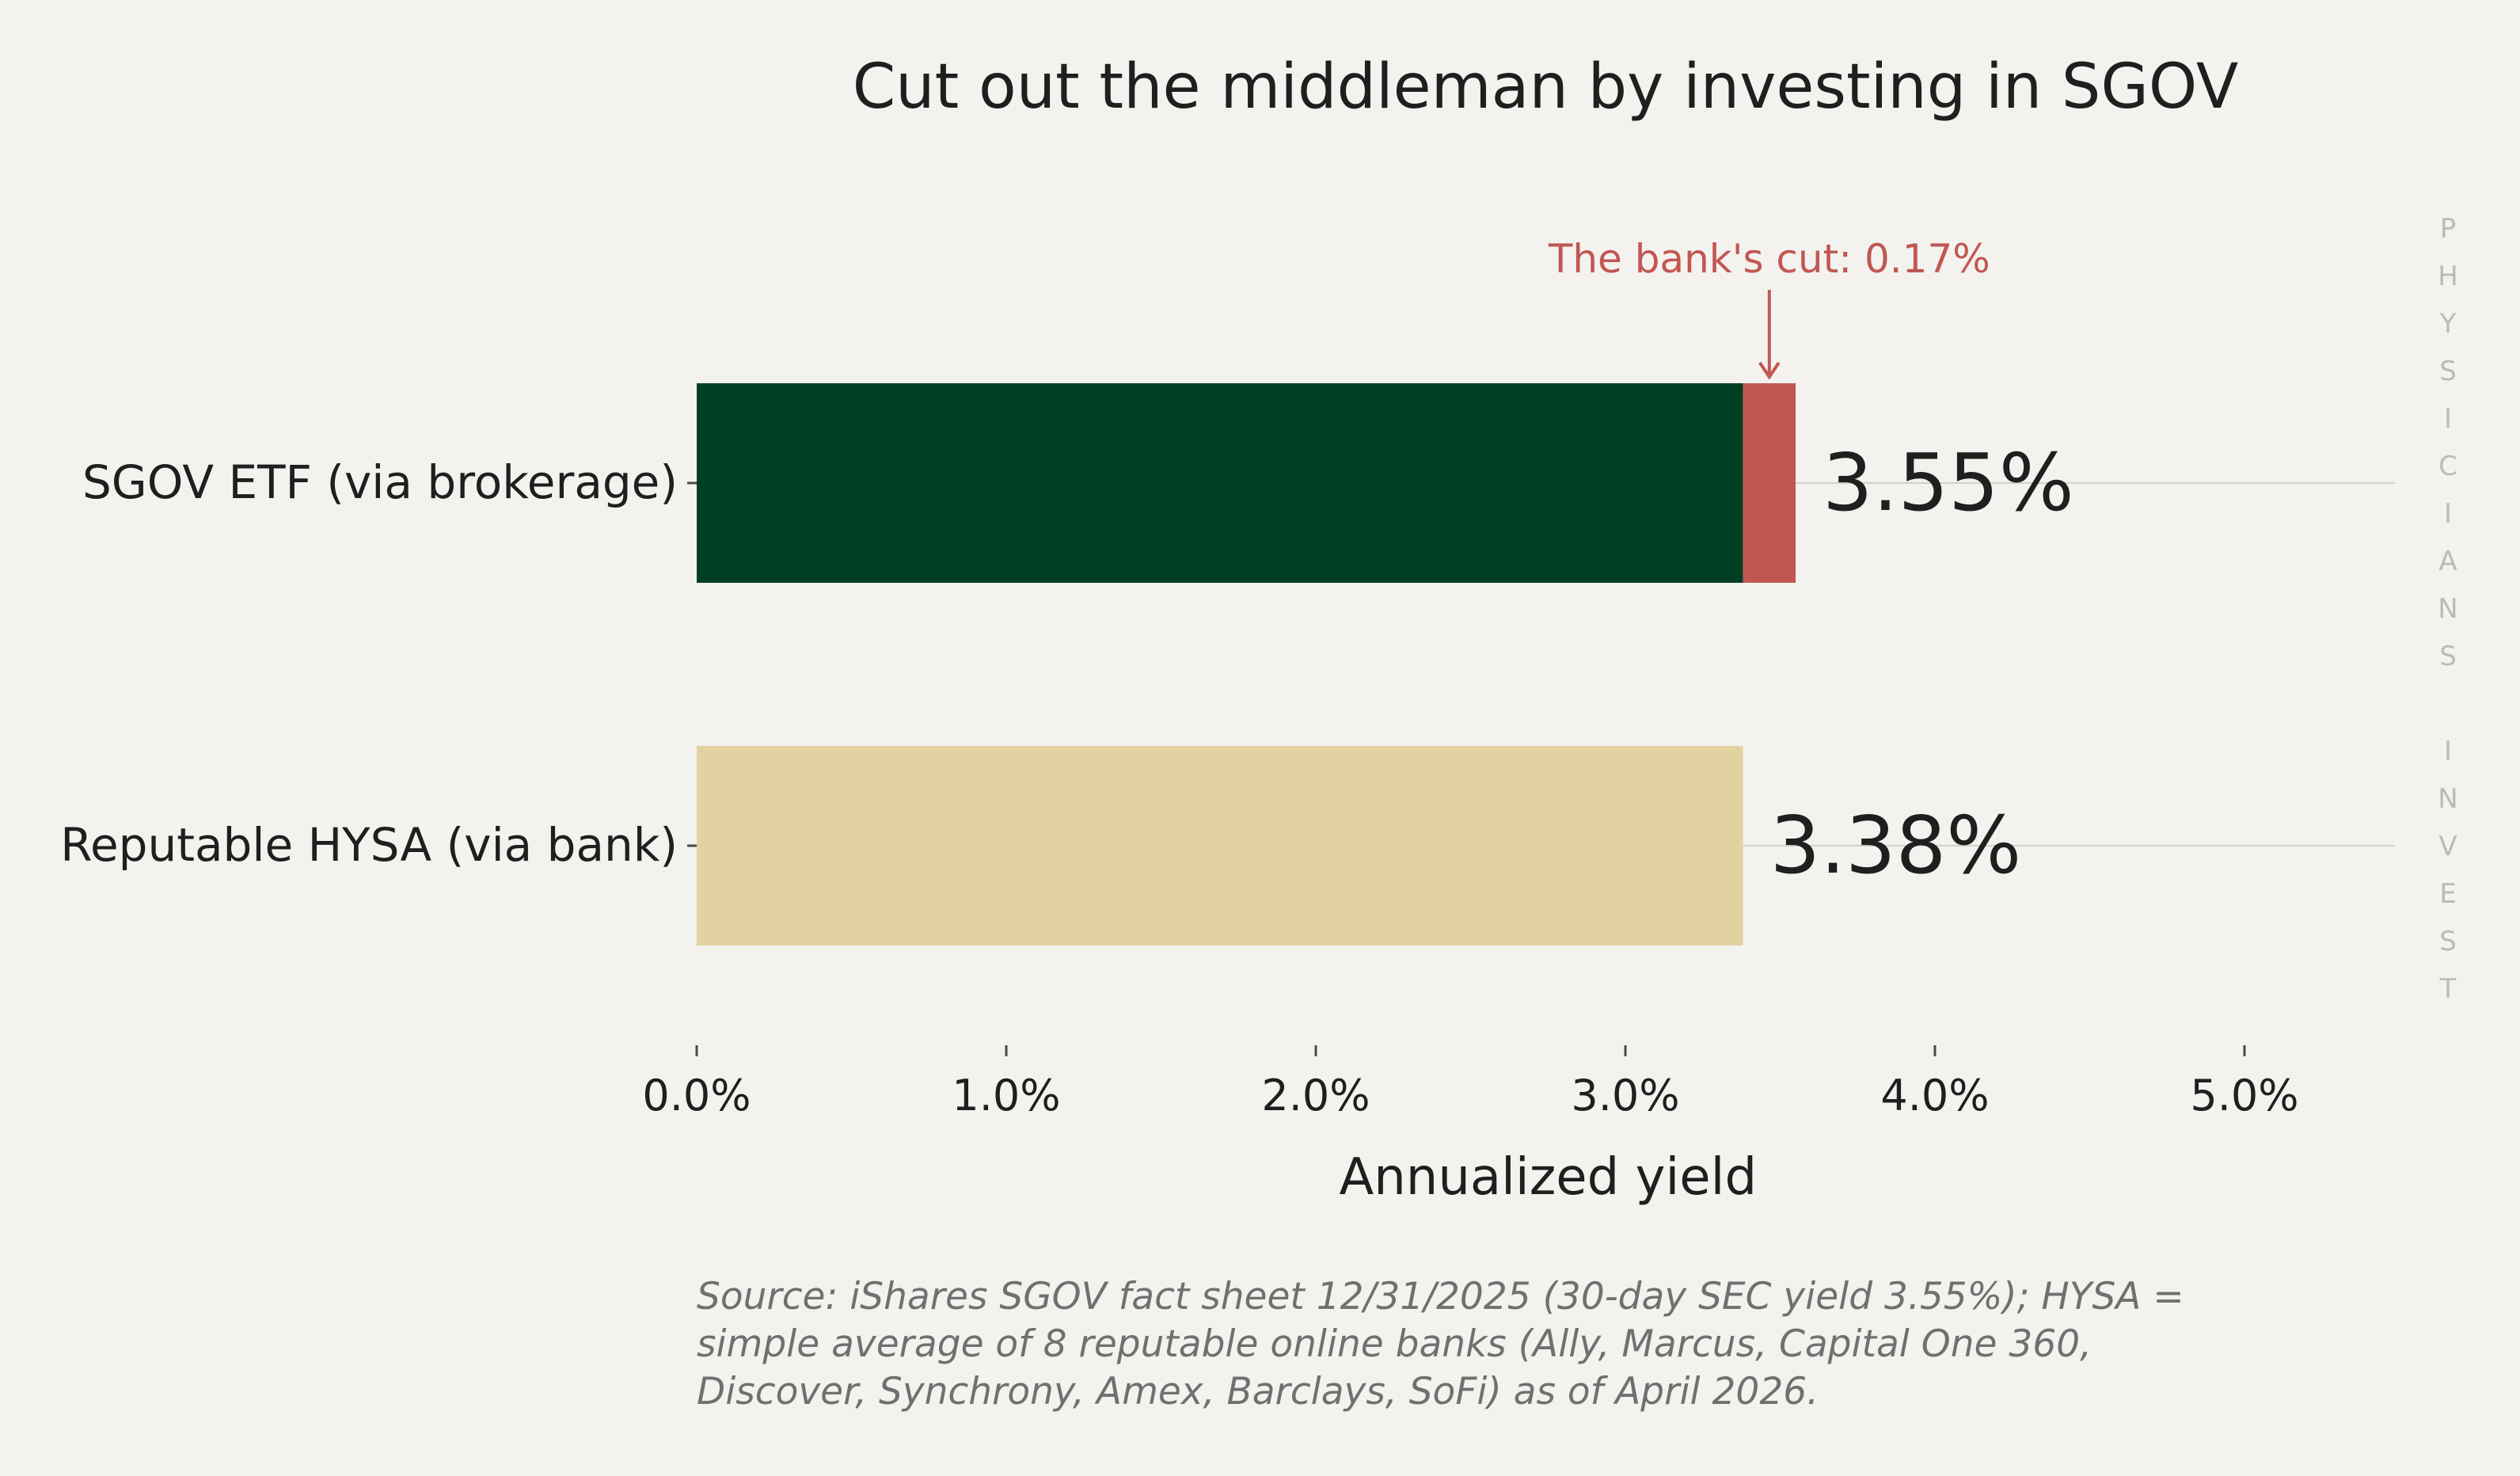 This screenshot has height=1476, width=2520. What do you see at coordinates (2448, 989) in the screenshot?
I see `watermark-letter: T` at bounding box center [2448, 989].